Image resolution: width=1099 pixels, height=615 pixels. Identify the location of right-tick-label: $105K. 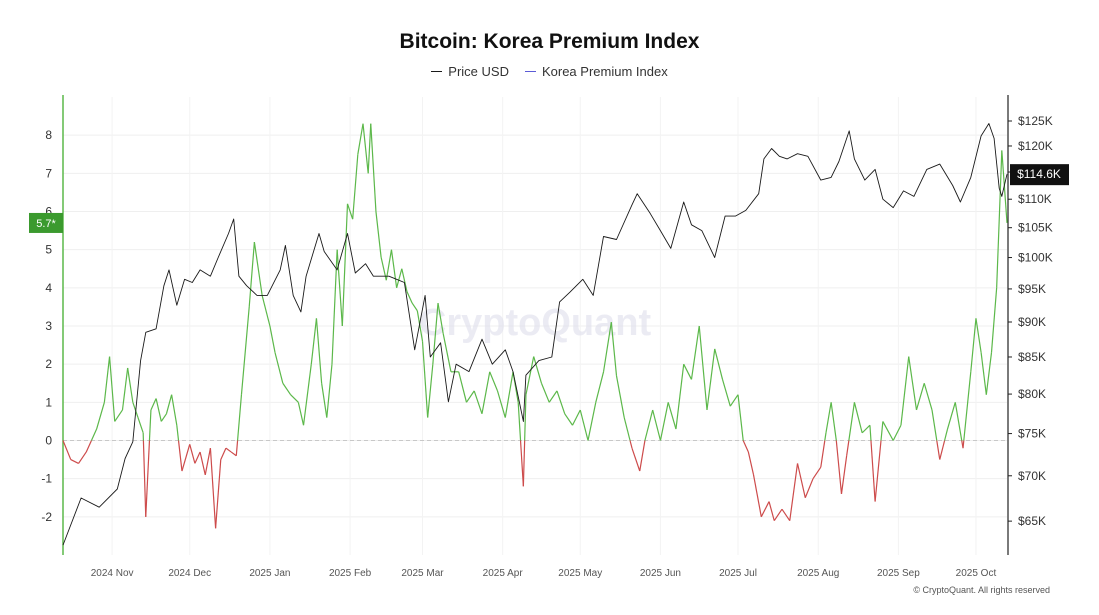
(1035, 228).